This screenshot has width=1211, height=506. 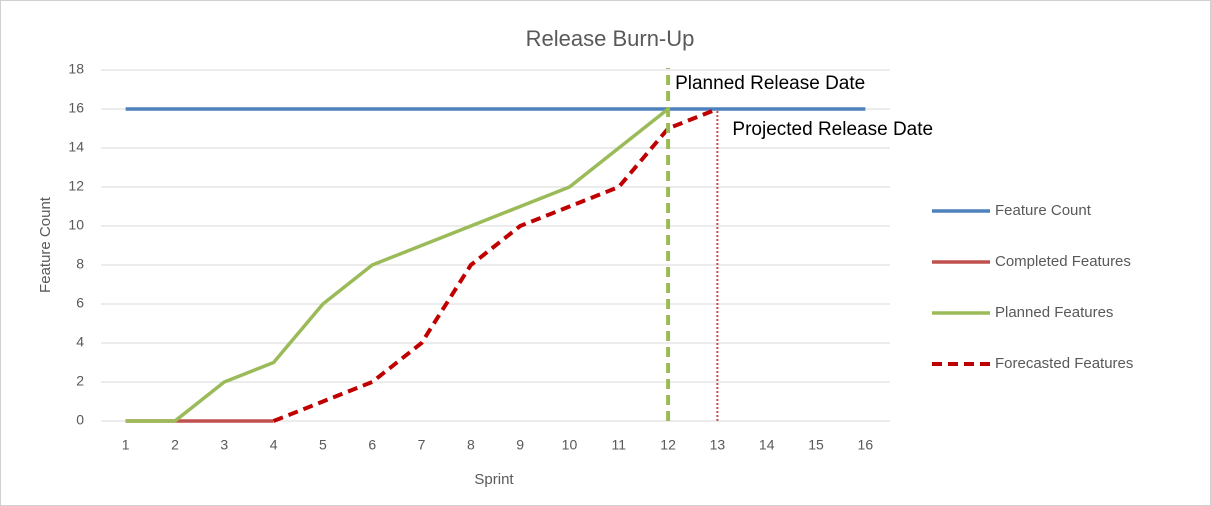 What do you see at coordinates (718, 445) in the screenshot?
I see `x-tick-label: 13` at bounding box center [718, 445].